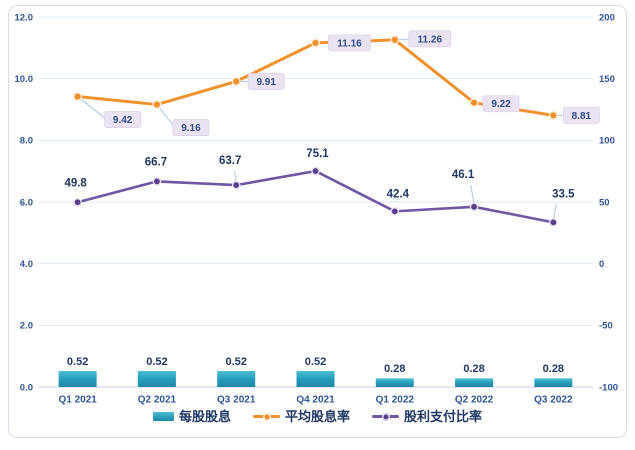 The image size is (635, 450). Describe the element at coordinates (24, 79) in the screenshot. I see `left-axis-tick-label: 10.0` at that location.